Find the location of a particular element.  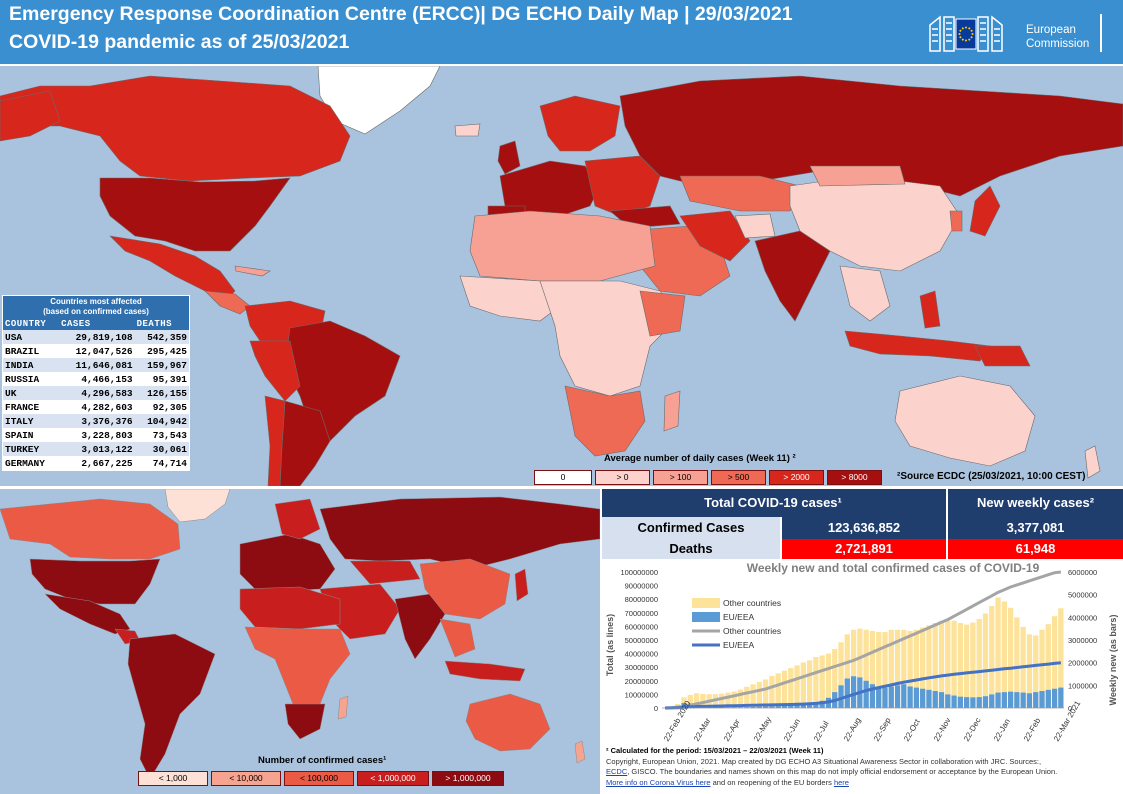

legend-class-3: < 1,000,000 is located at coordinates (393, 778).